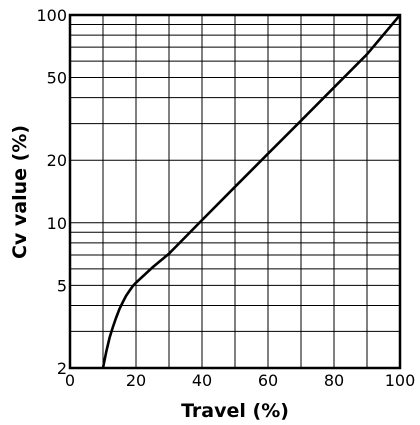 The height and width of the screenshot is (425, 420). What do you see at coordinates (57, 223) in the screenshot?
I see `y-tick-label: 10` at bounding box center [57, 223].